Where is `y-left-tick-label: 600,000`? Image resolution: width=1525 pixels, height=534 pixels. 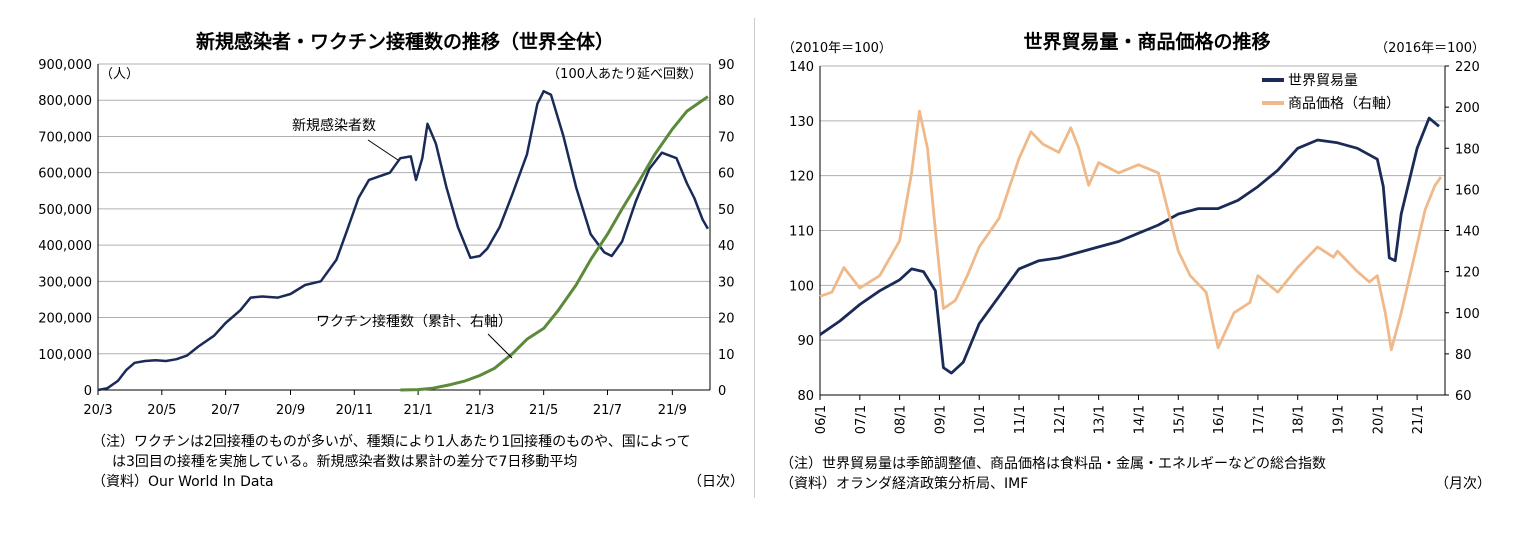
y-left-tick-label: 600,000 is located at coordinates (65, 174).